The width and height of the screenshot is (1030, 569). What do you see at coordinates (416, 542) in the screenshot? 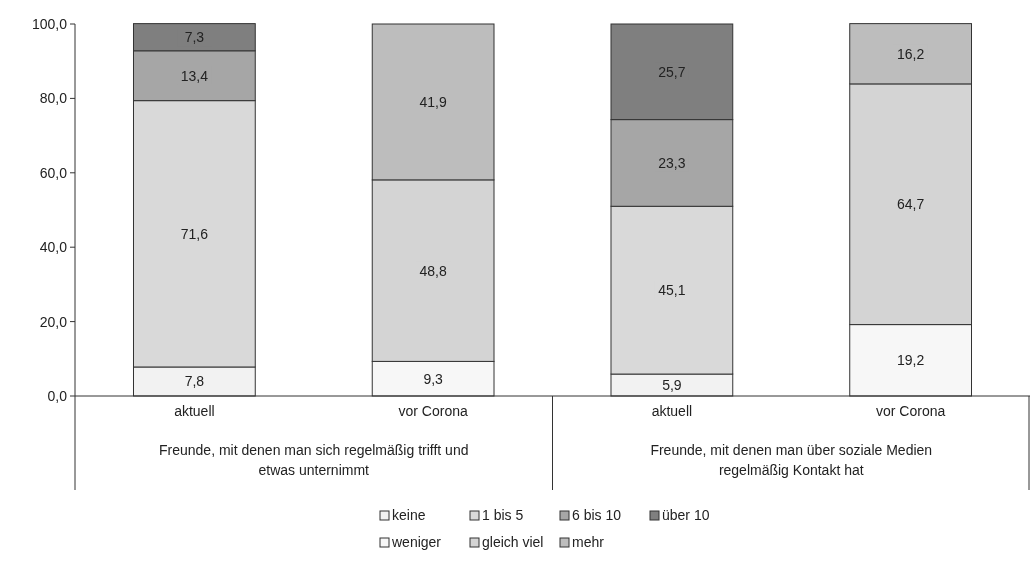
I see `legend-label: weniger` at bounding box center [416, 542].